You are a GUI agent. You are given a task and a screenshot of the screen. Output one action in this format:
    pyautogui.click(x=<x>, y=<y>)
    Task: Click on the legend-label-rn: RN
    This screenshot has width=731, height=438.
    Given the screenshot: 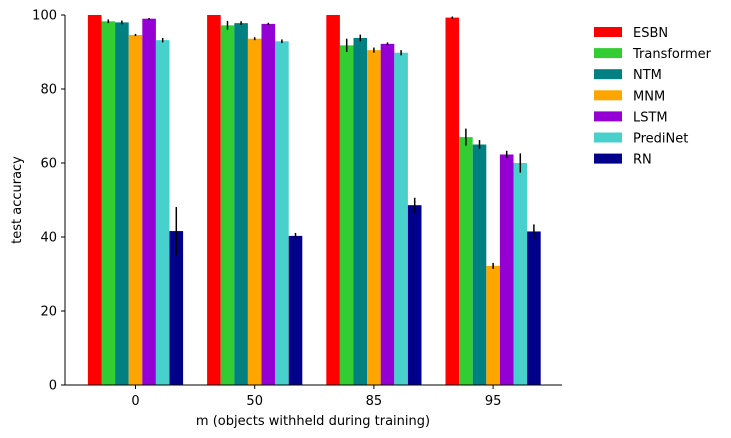 What is the action you would take?
    pyautogui.click(x=642, y=160)
    